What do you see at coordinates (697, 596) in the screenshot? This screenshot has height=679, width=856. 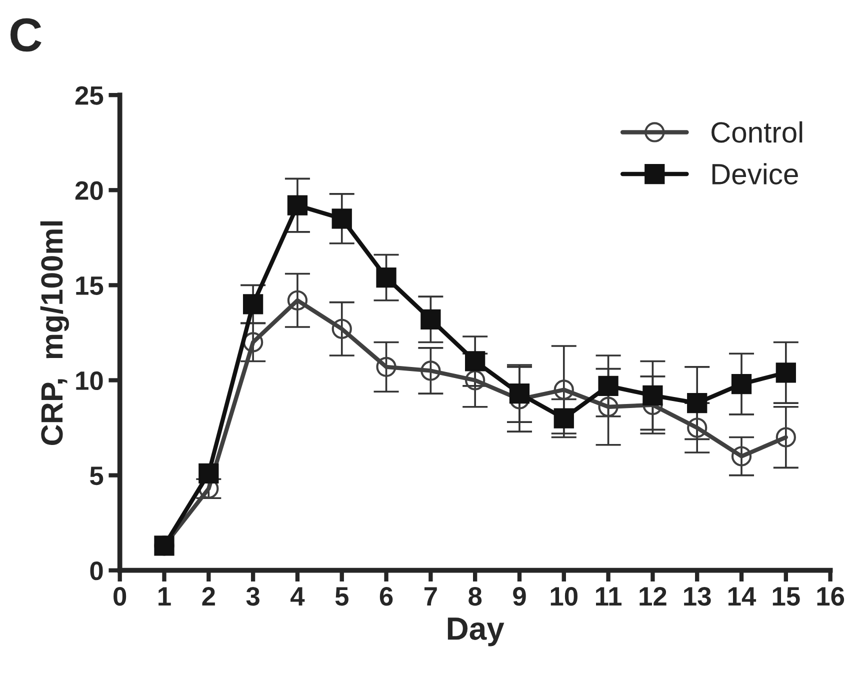 I see `x-tick-label: 13` at bounding box center [697, 596].